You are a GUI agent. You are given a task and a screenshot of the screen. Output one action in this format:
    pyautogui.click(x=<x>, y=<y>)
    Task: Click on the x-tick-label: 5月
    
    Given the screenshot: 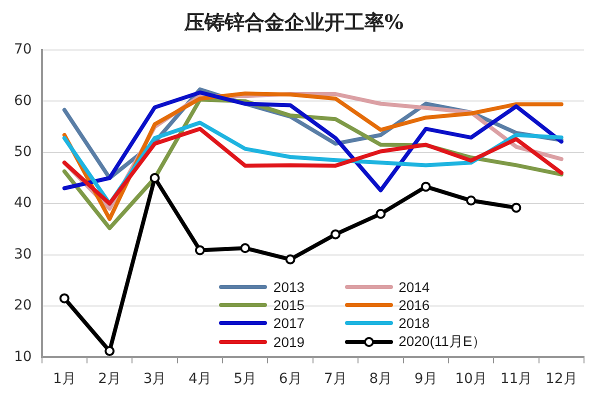 What is the action you would take?
    pyautogui.click(x=245, y=379)
    